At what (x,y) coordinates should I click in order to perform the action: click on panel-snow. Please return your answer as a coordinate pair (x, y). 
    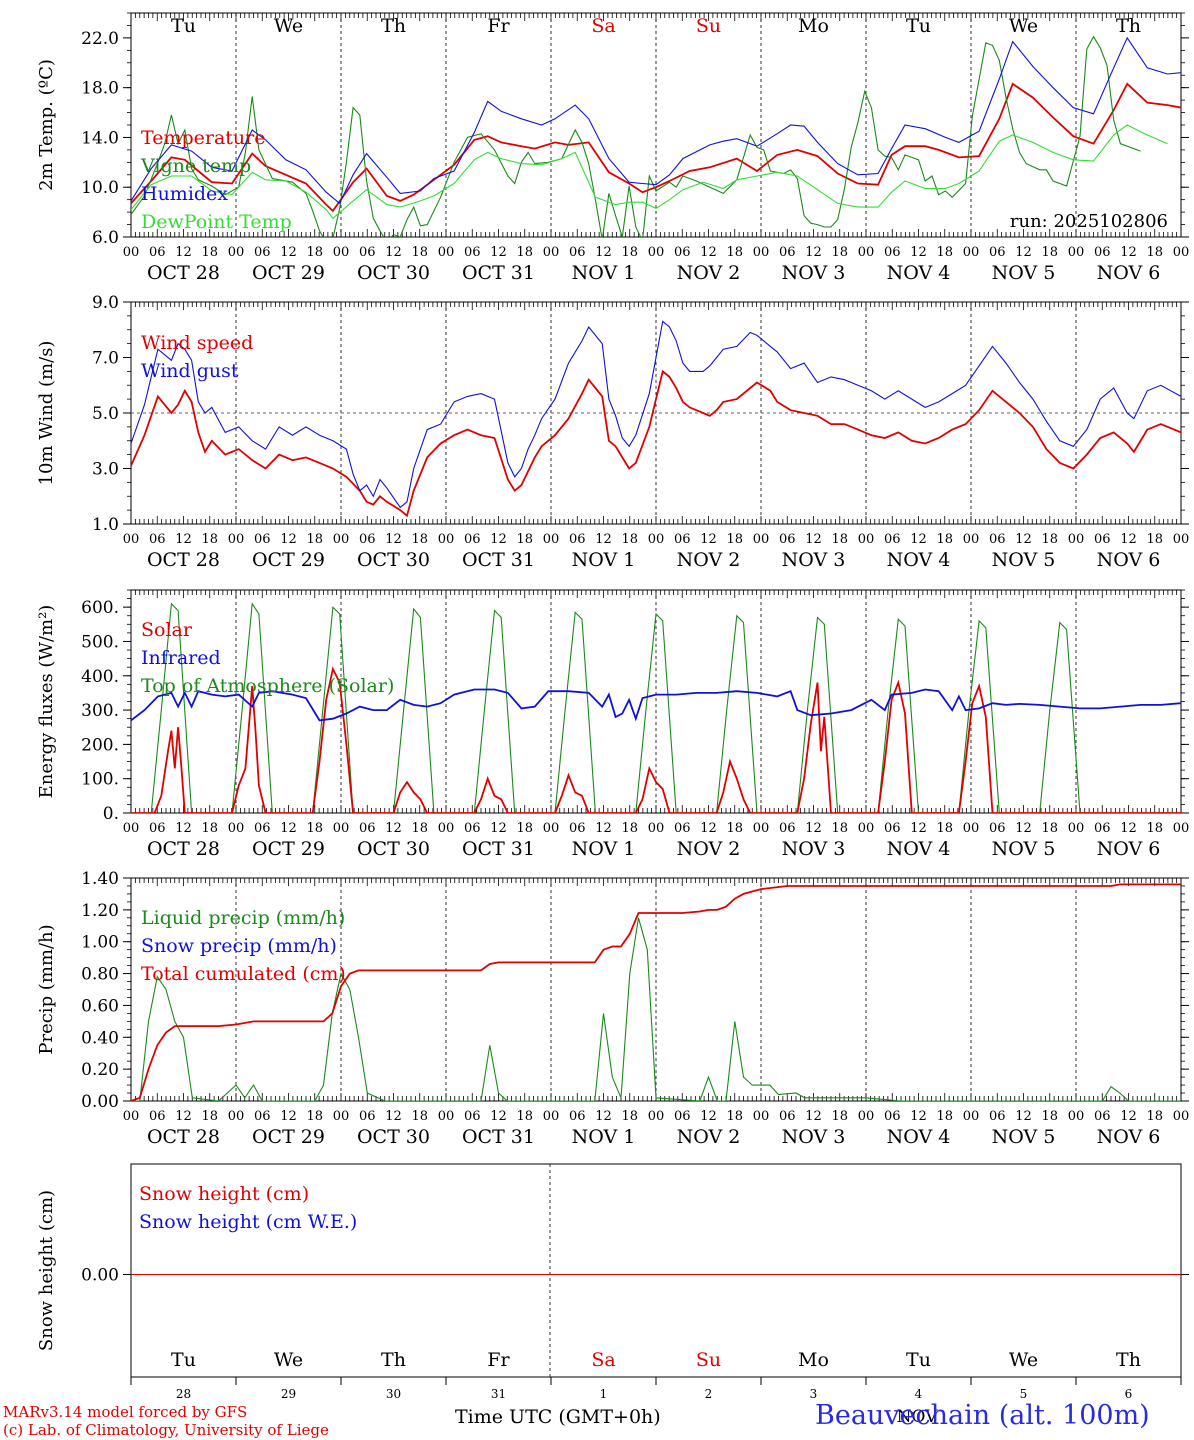
    Looking at the image, I should click on (656, 1274).